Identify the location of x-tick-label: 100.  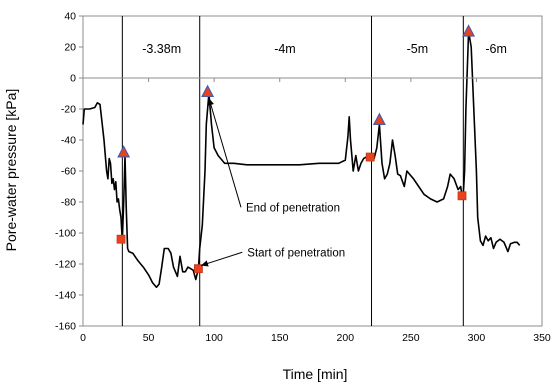
(214, 338).